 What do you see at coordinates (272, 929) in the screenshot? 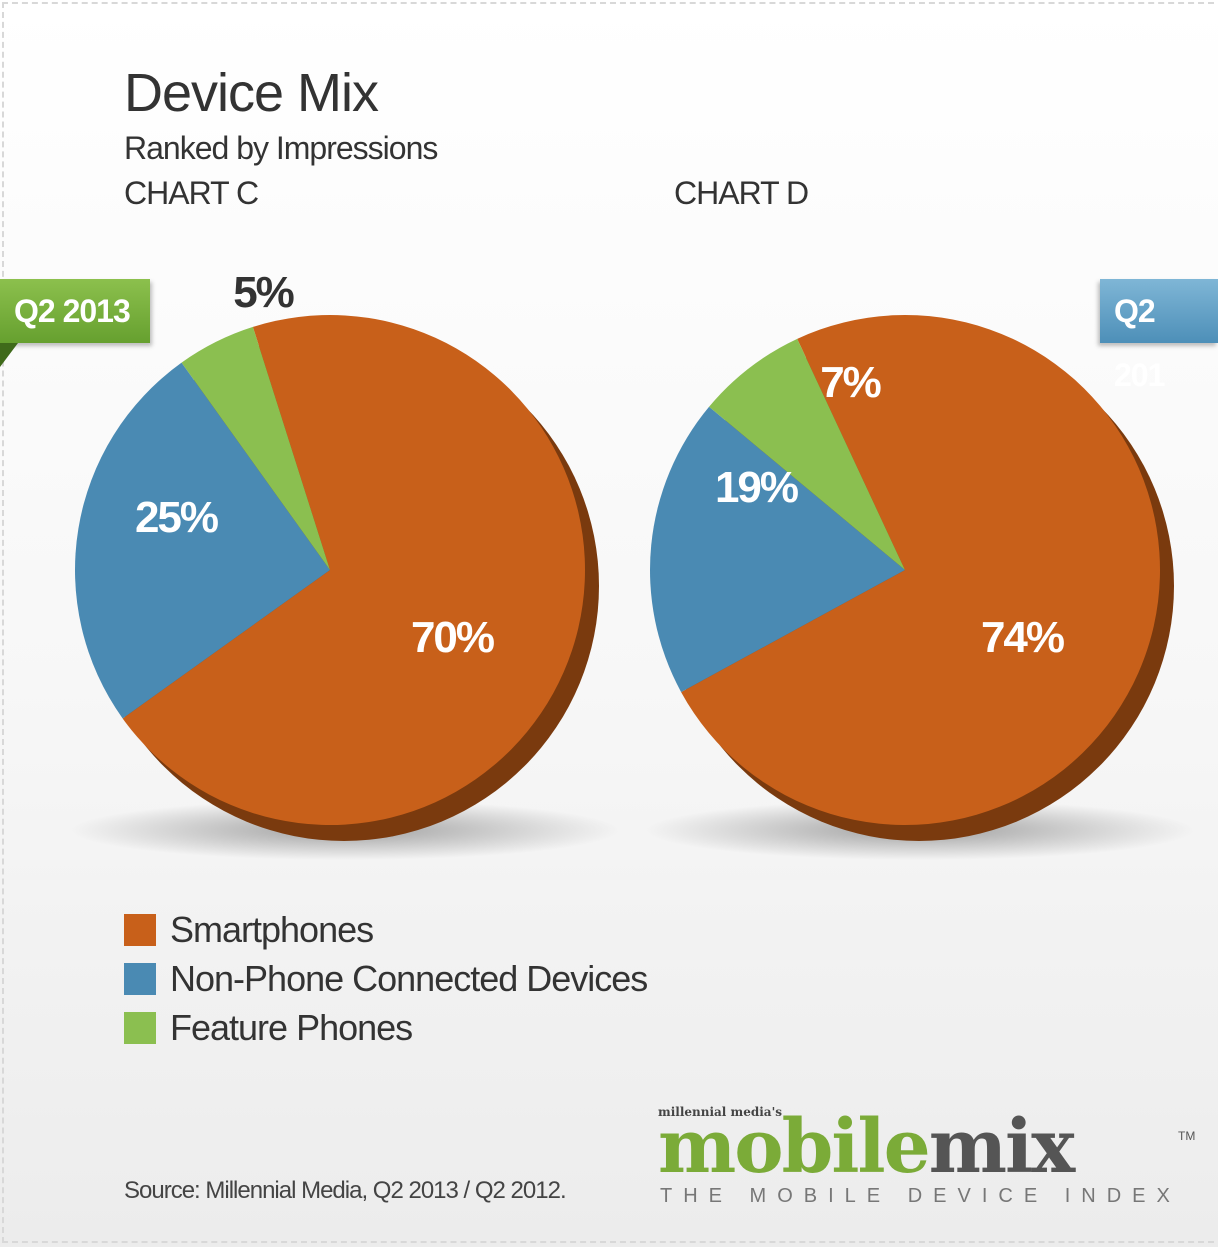
I see `legend-label: Smartphones` at bounding box center [272, 929].